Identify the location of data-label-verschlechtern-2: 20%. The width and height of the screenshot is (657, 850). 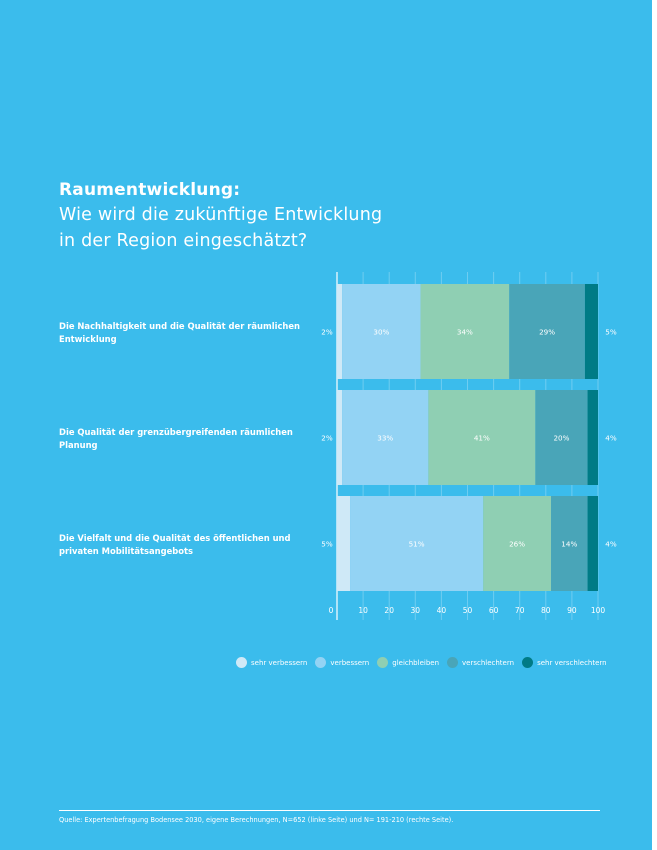
(561, 438).